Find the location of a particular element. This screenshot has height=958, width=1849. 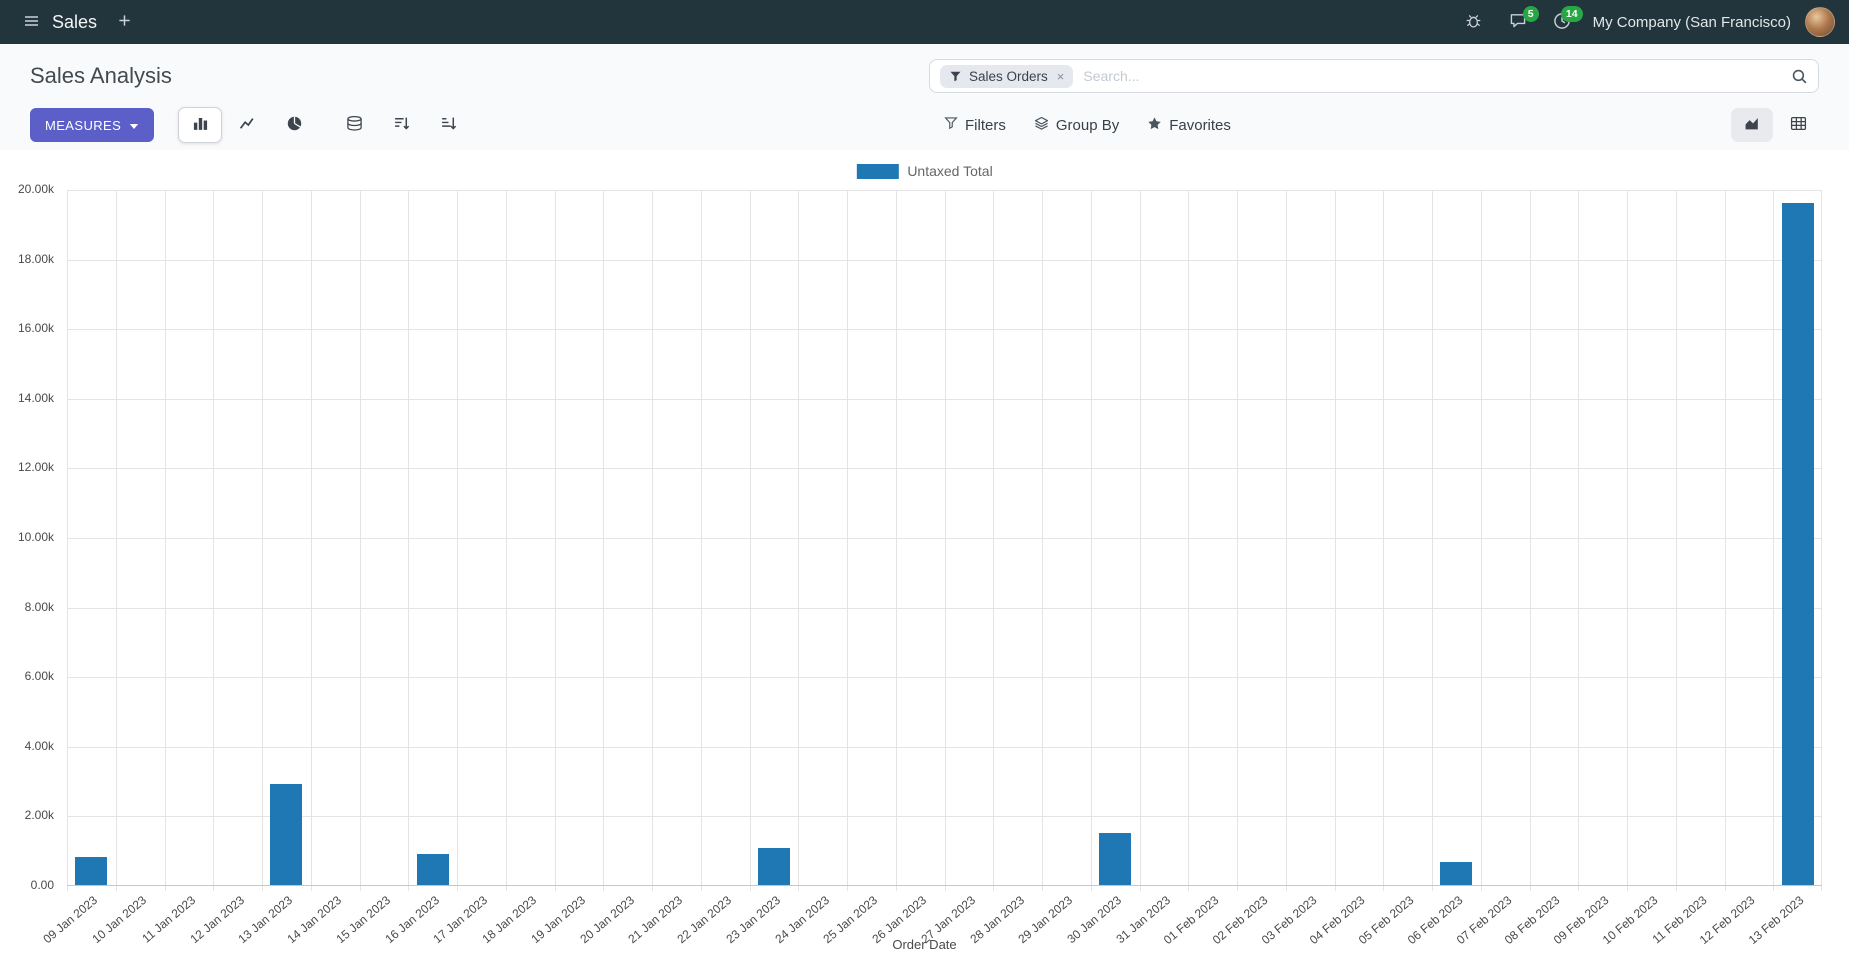

hamburger-icon is located at coordinates (31, 22).